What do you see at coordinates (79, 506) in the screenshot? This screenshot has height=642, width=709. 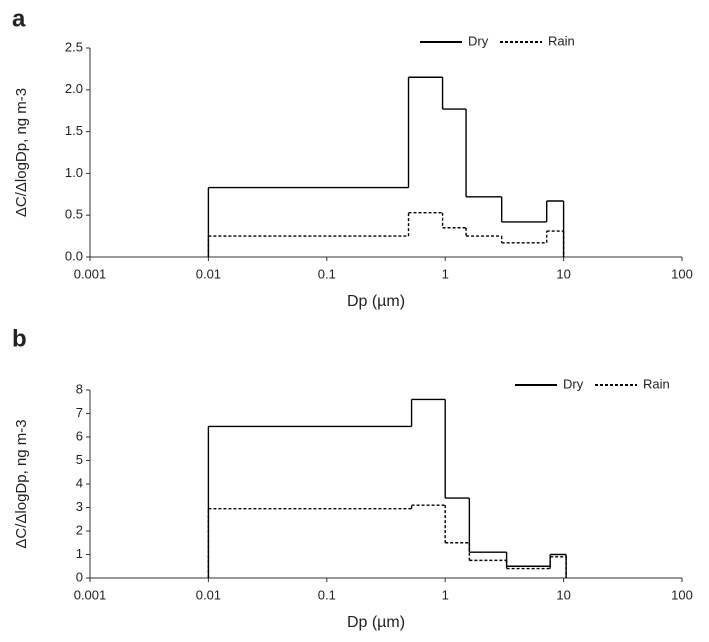 I see `y-tick-label: 3` at bounding box center [79, 506].